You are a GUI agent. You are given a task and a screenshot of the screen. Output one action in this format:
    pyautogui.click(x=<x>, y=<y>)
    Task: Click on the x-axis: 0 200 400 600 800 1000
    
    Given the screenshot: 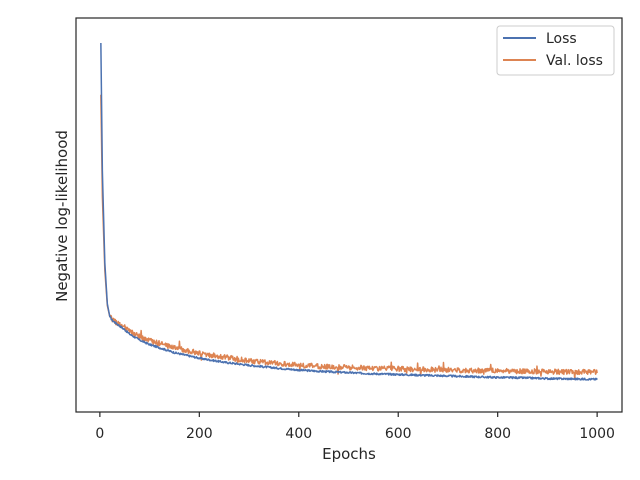 What is the action you would take?
    pyautogui.click(x=355, y=427)
    